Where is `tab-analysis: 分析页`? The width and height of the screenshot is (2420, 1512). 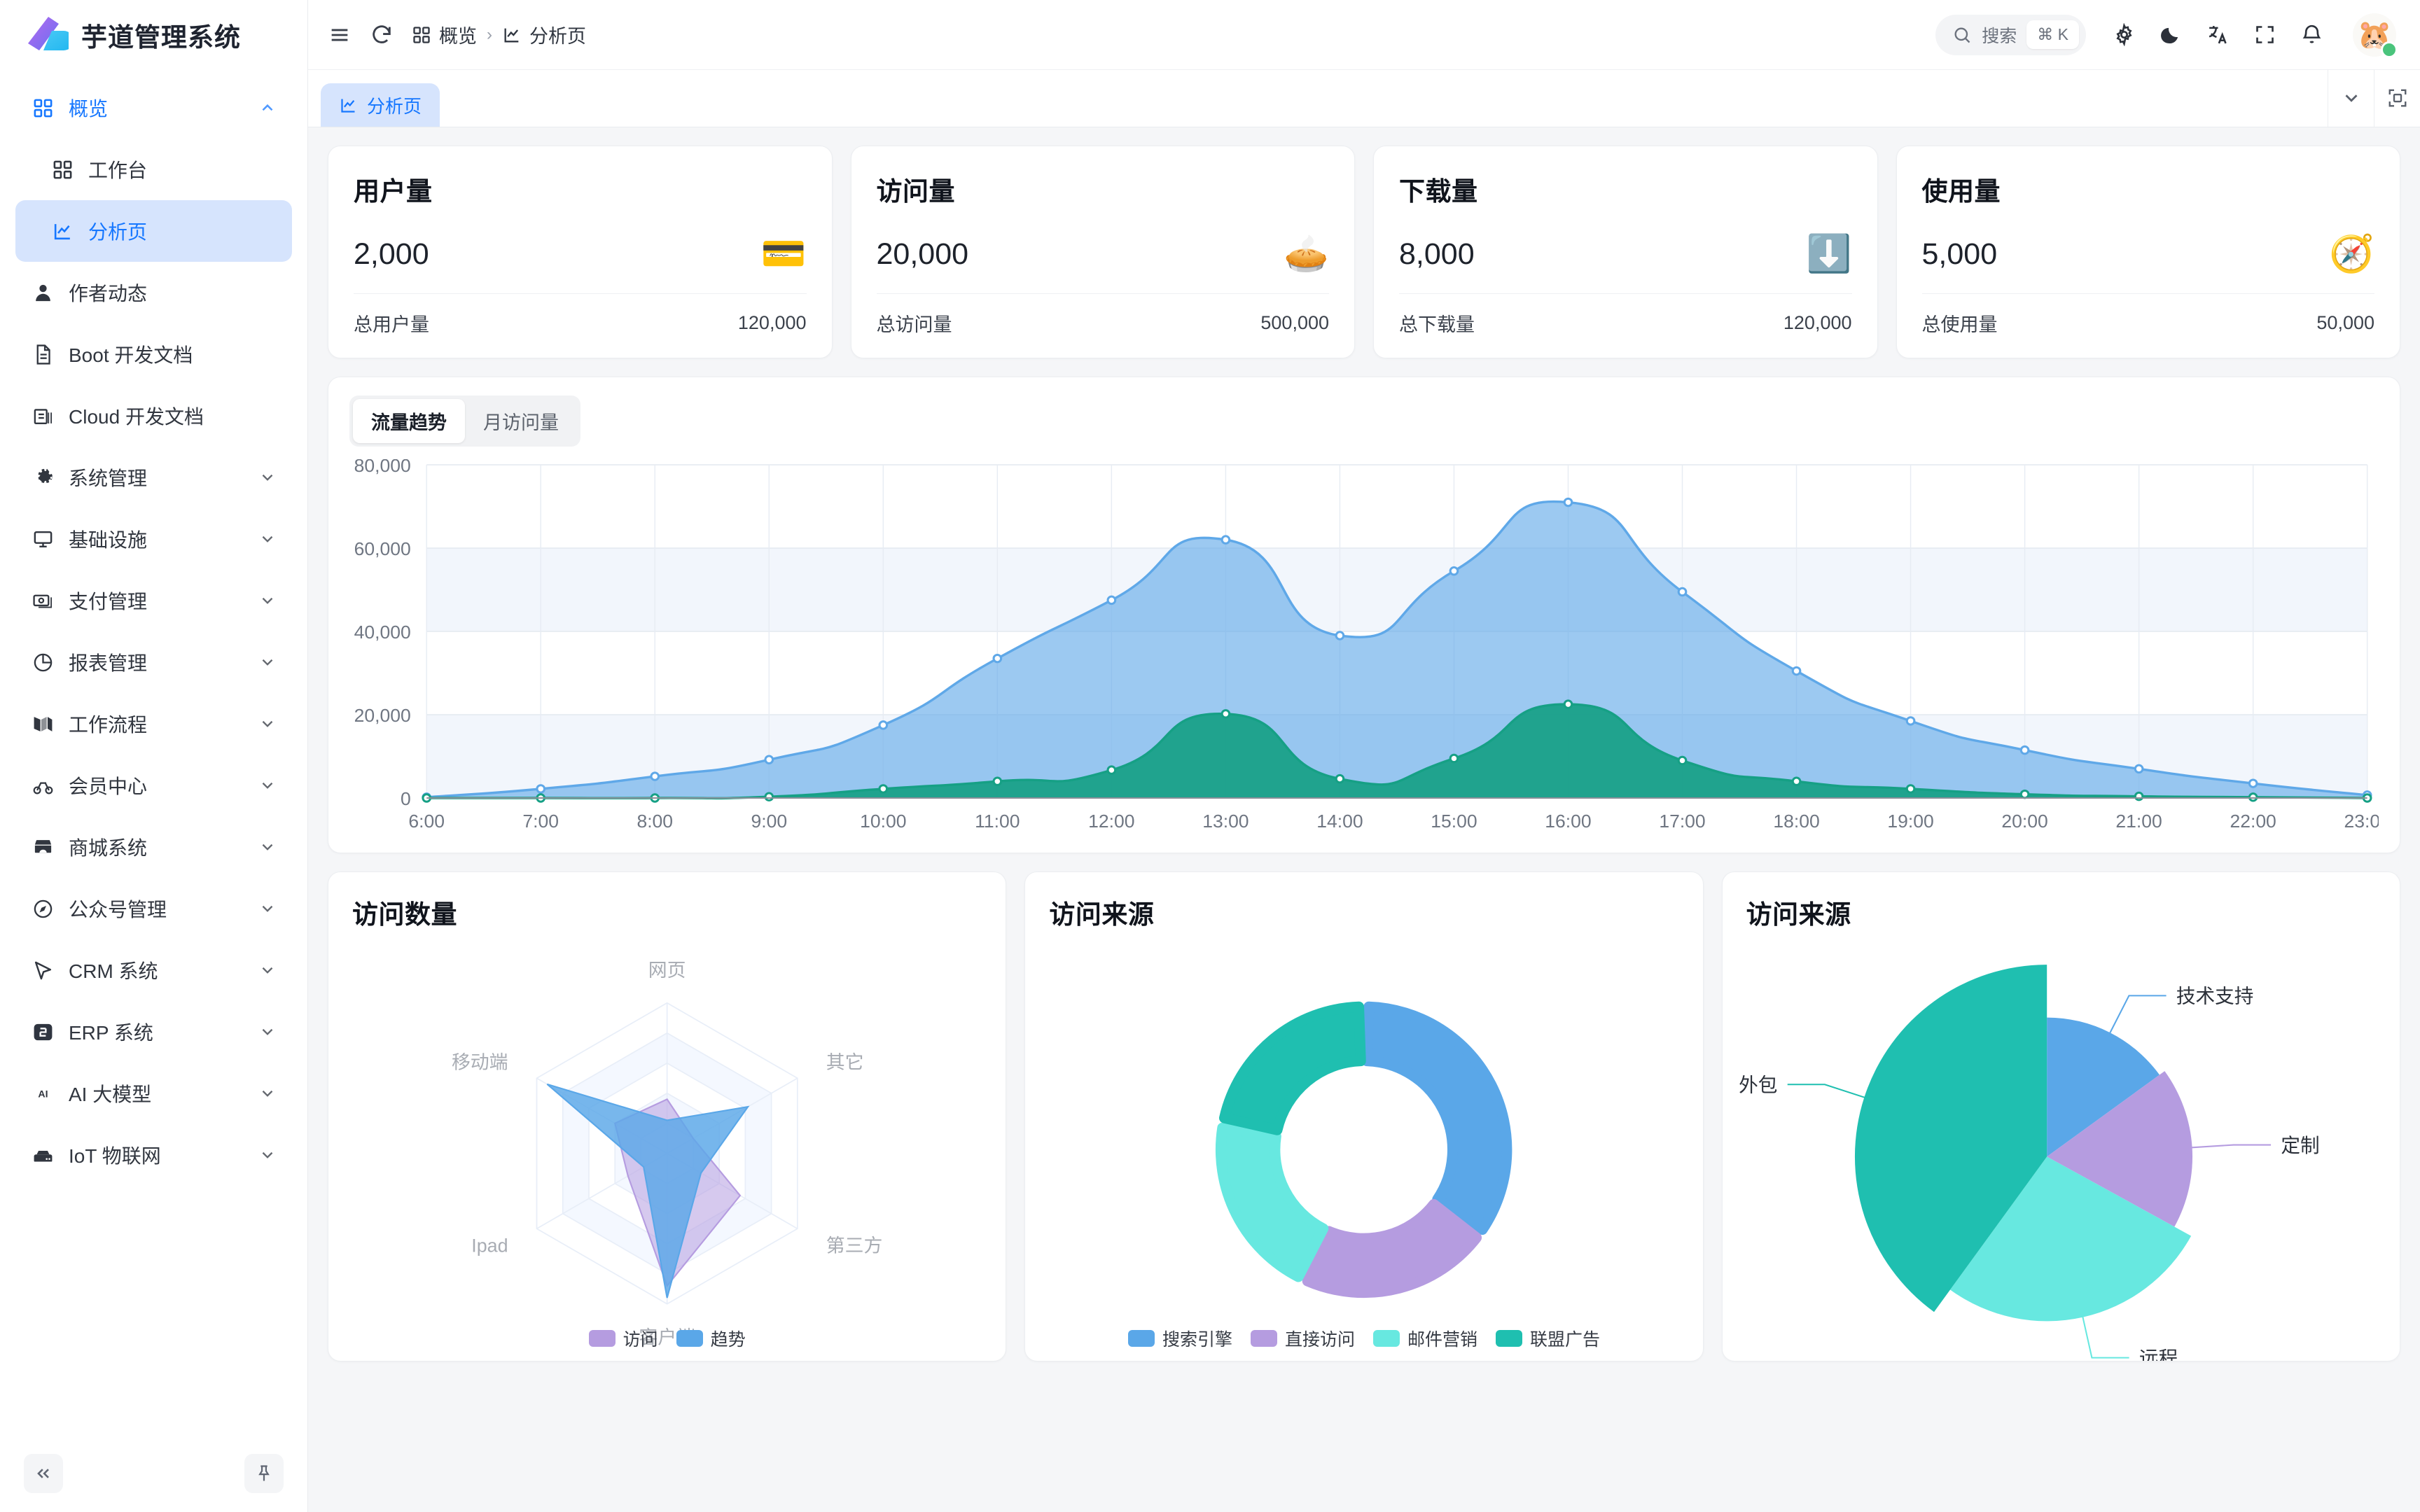
tab-analysis: 分析页 is located at coordinates (380, 105).